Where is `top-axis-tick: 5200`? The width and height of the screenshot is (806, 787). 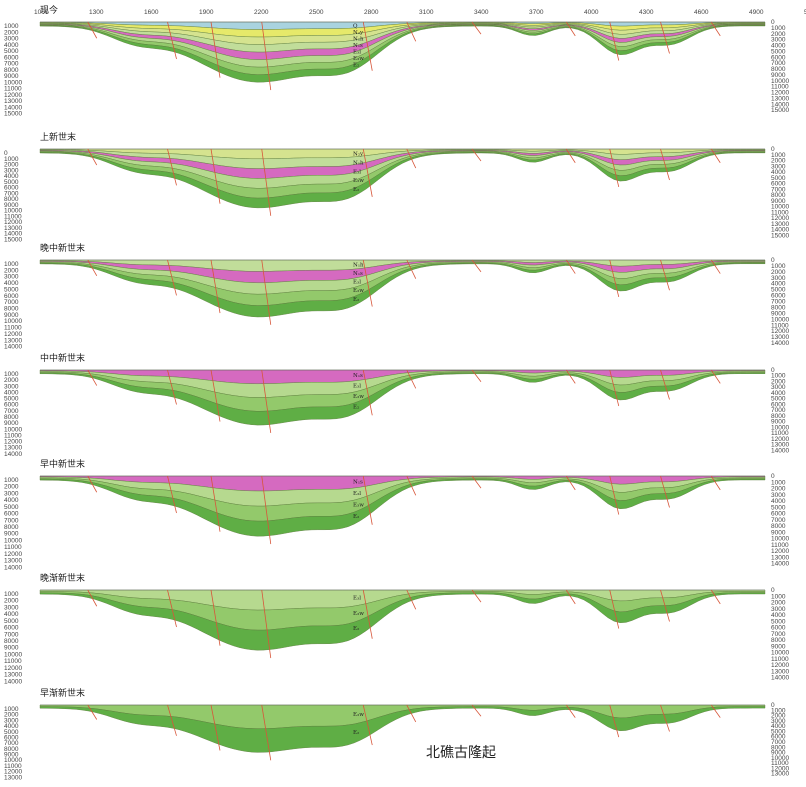
top-axis-tick: 5200 is located at coordinates (805, 12).